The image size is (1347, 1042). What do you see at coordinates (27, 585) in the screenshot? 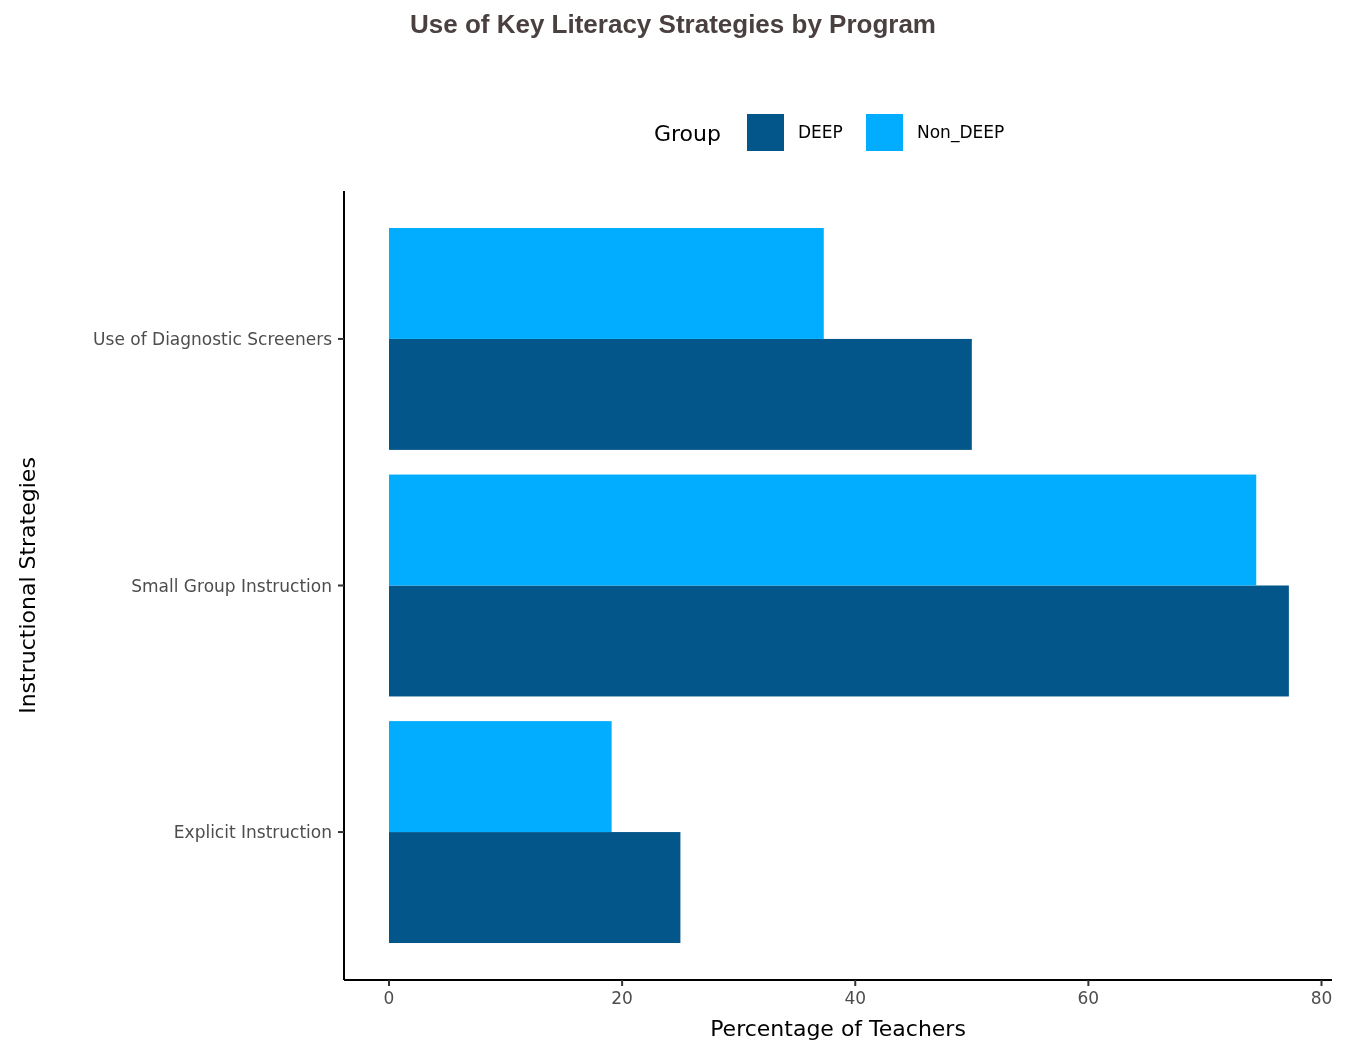
I see `y-axis-title: Instructional Strategies` at bounding box center [27, 585].